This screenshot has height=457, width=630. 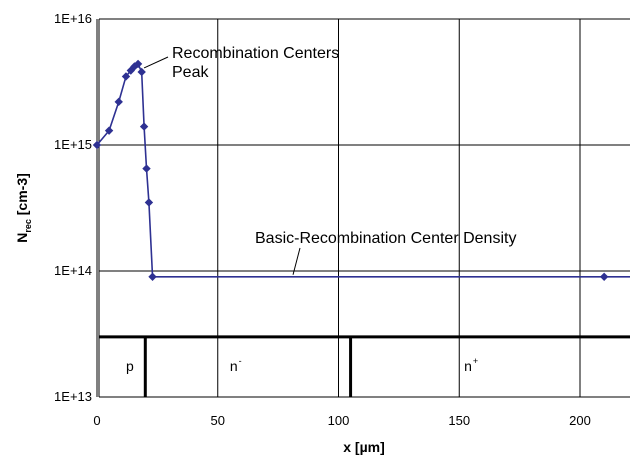 What do you see at coordinates (22, 238) in the screenshot?
I see `y-axis-title-main: N` at bounding box center [22, 238].